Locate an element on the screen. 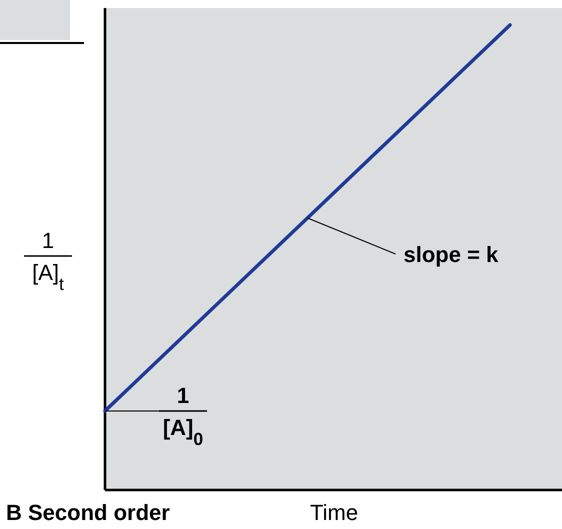 The image size is (562, 529). y-axis-title: 1 [A]$_{t}$ is located at coordinates (48, 261).